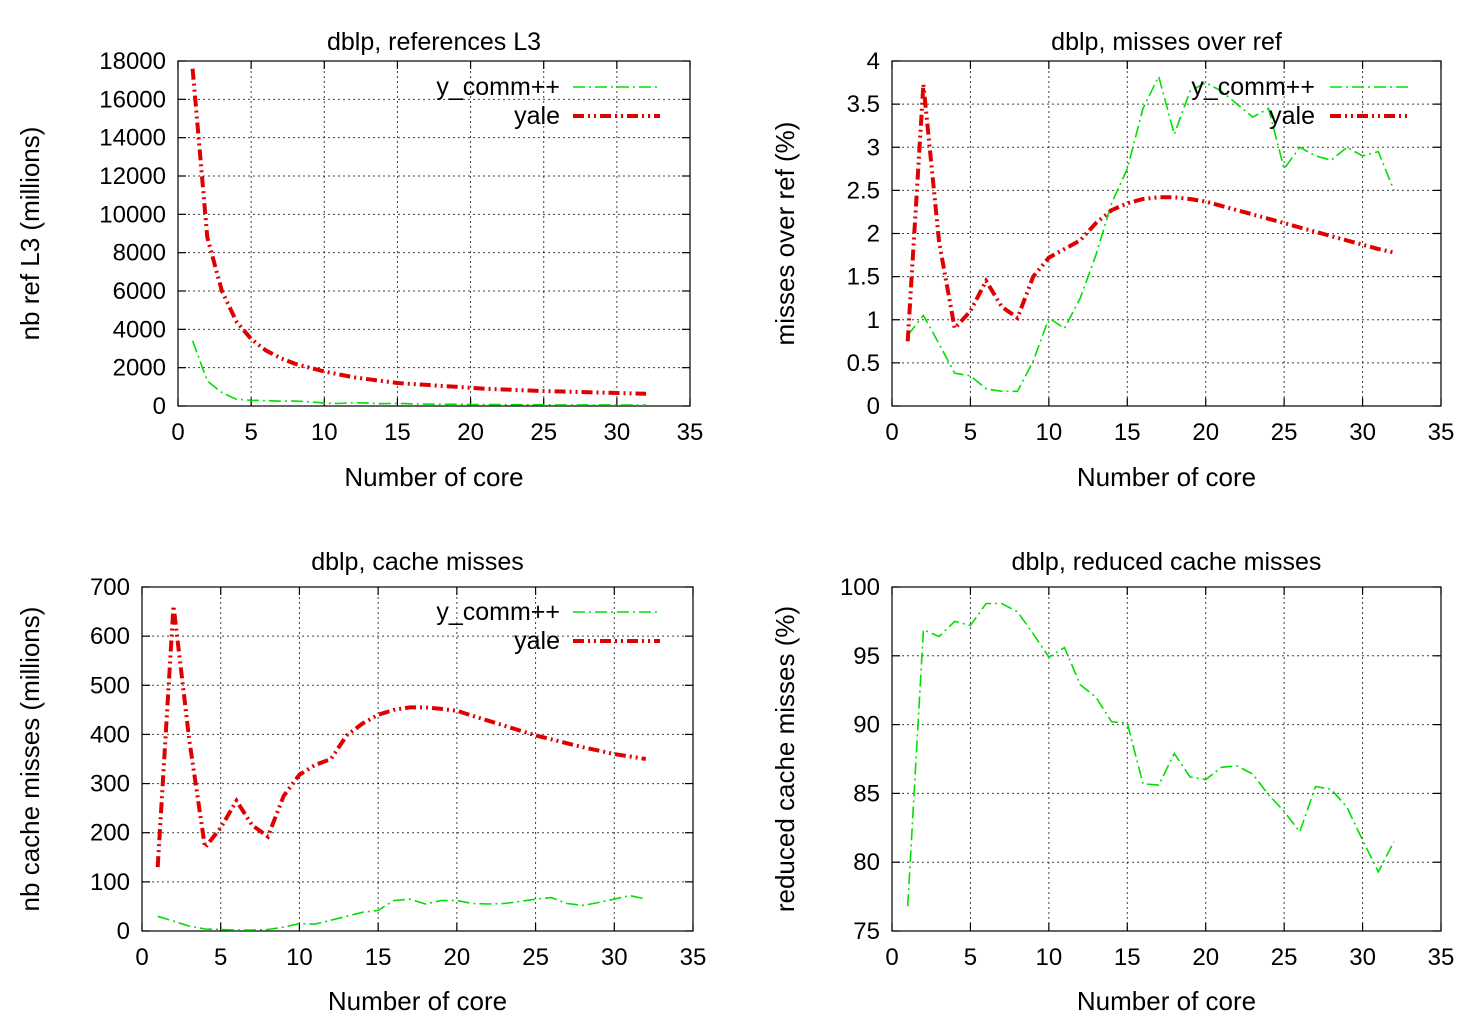 The width and height of the screenshot is (1476, 1021). What do you see at coordinates (139, 329) in the screenshot?
I see `y-tick-label: 4000` at bounding box center [139, 329].